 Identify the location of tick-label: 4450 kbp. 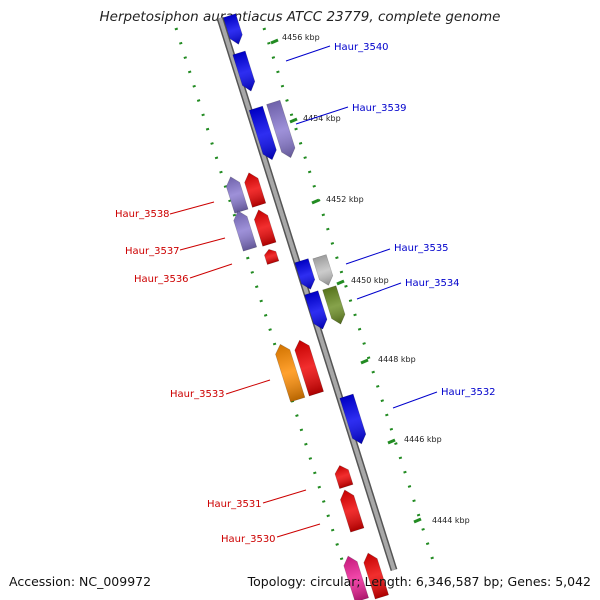
(370, 280).